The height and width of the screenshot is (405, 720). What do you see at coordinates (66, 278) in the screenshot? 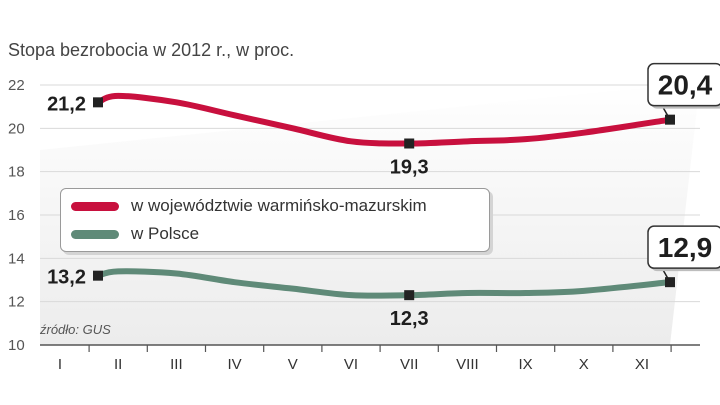
I see `data-label: 13,2` at bounding box center [66, 278].